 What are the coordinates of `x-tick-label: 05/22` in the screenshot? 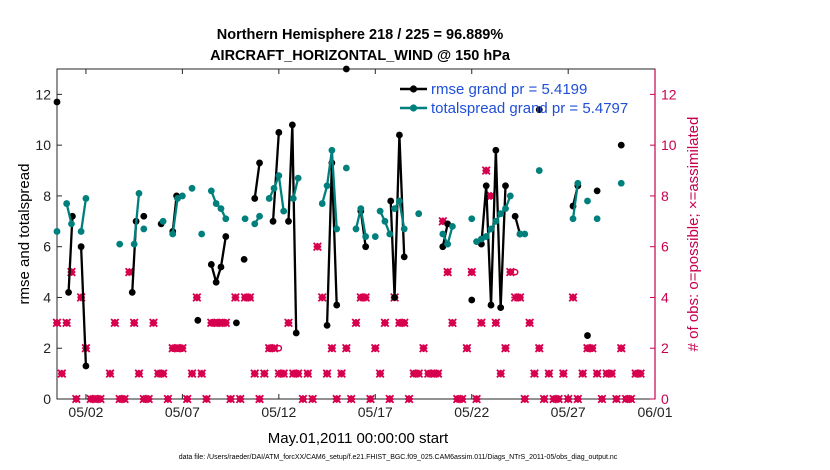 It's located at (471, 412).